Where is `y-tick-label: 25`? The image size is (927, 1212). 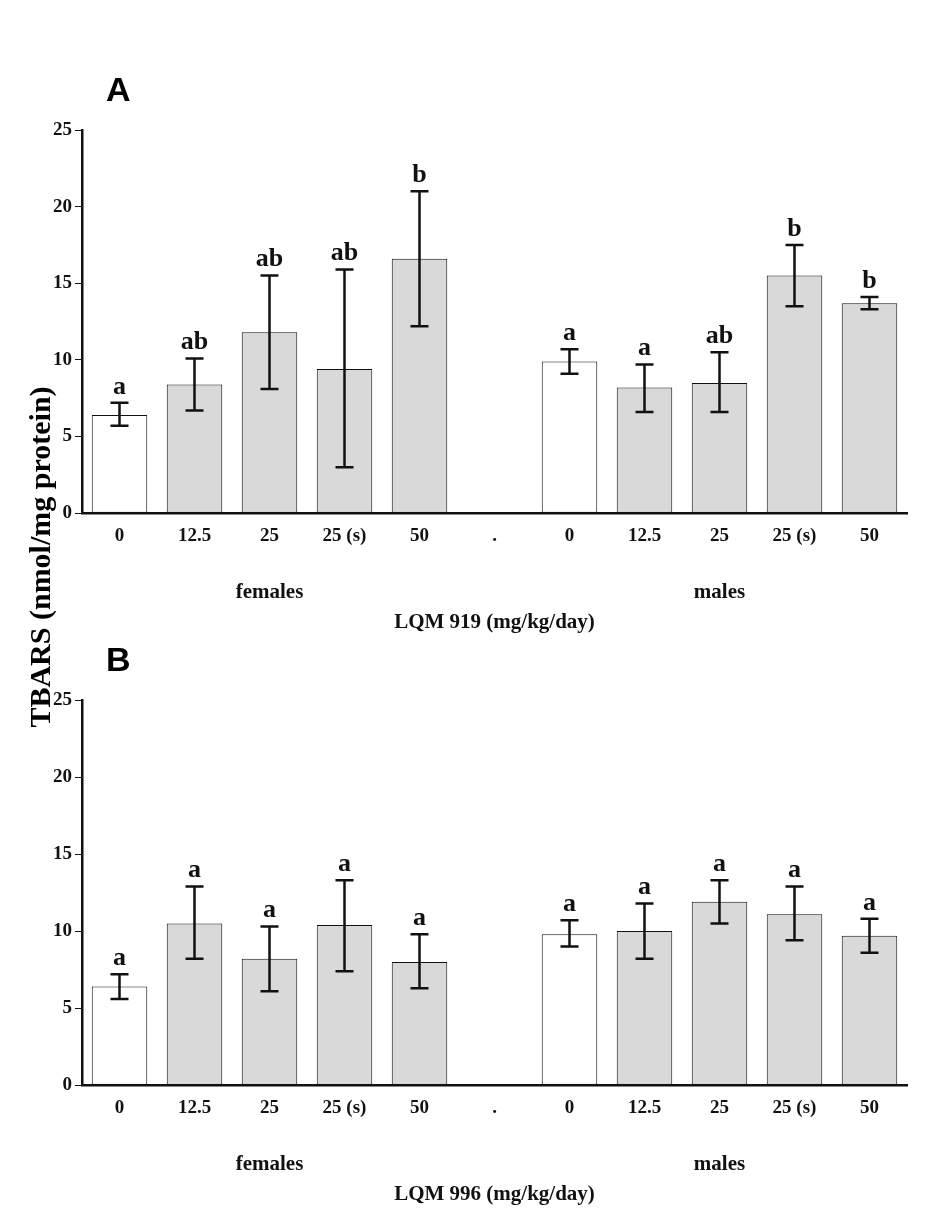 y-tick-label: 25 is located at coordinates (62, 128).